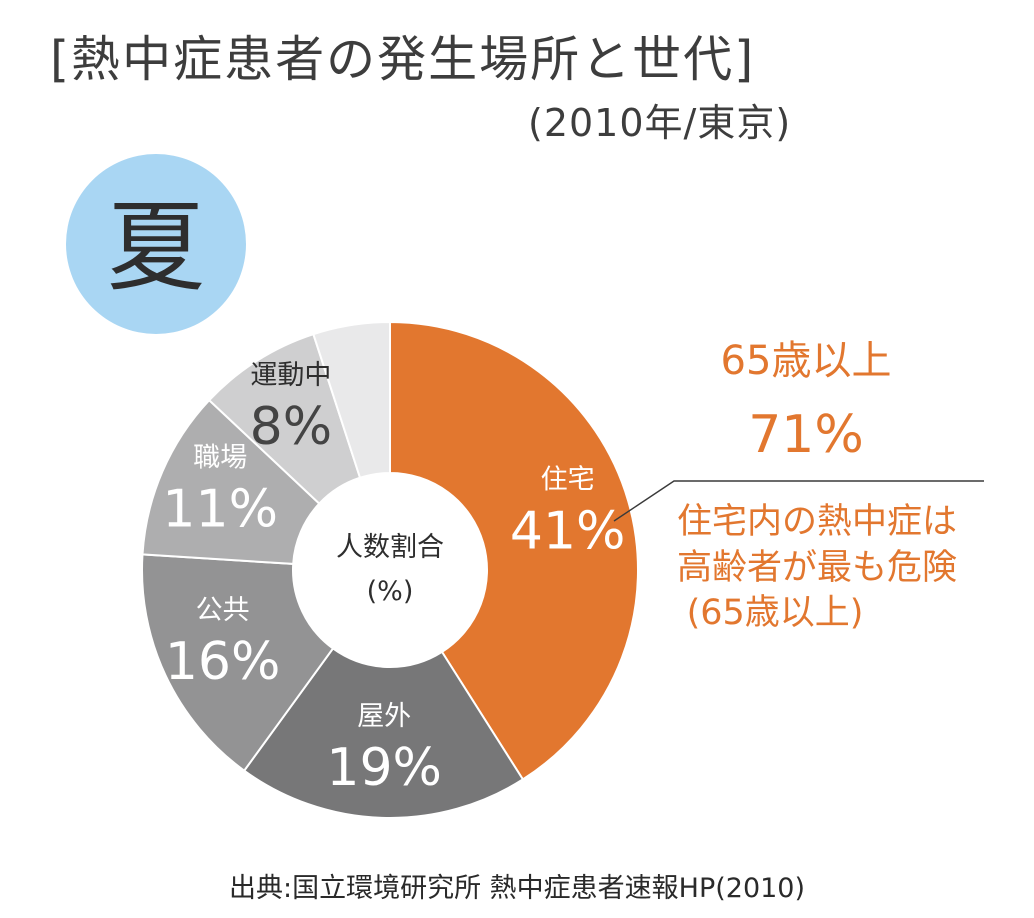 The width and height of the screenshot is (1034, 918). What do you see at coordinates (384, 768) in the screenshot?
I see `slice-value-label: 19%` at bounding box center [384, 768].